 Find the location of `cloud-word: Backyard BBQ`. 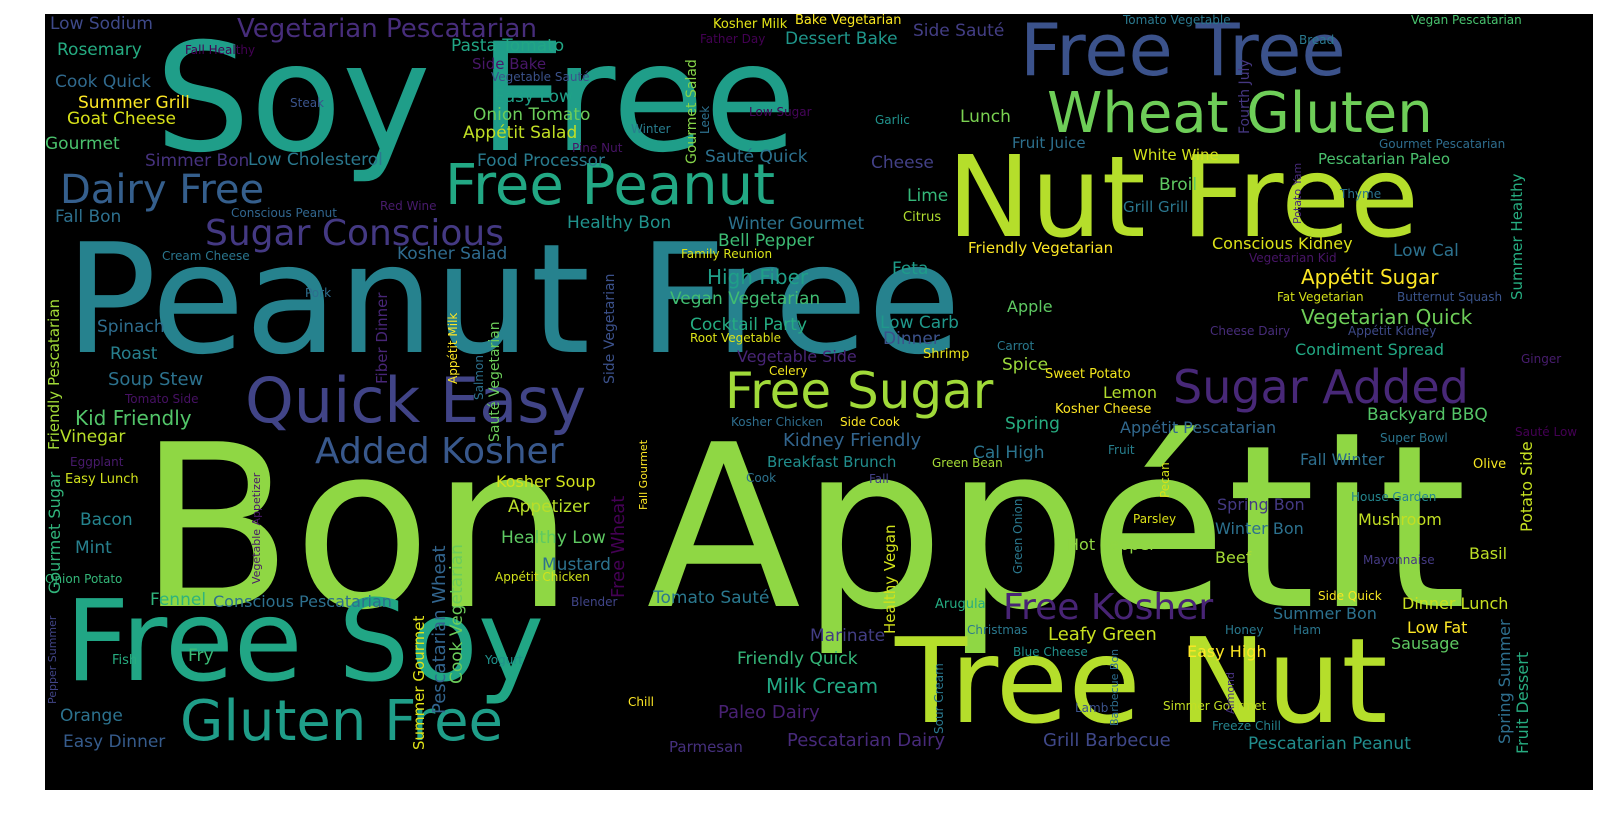

cloud-word: Backyard BBQ is located at coordinates (1427, 415).